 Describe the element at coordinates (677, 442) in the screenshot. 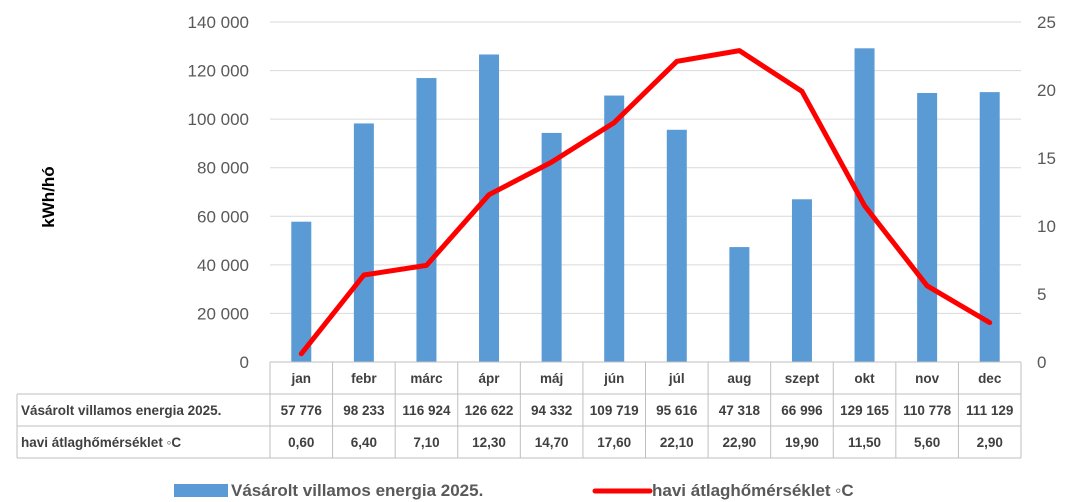

I see `data-label: 22,10` at that location.